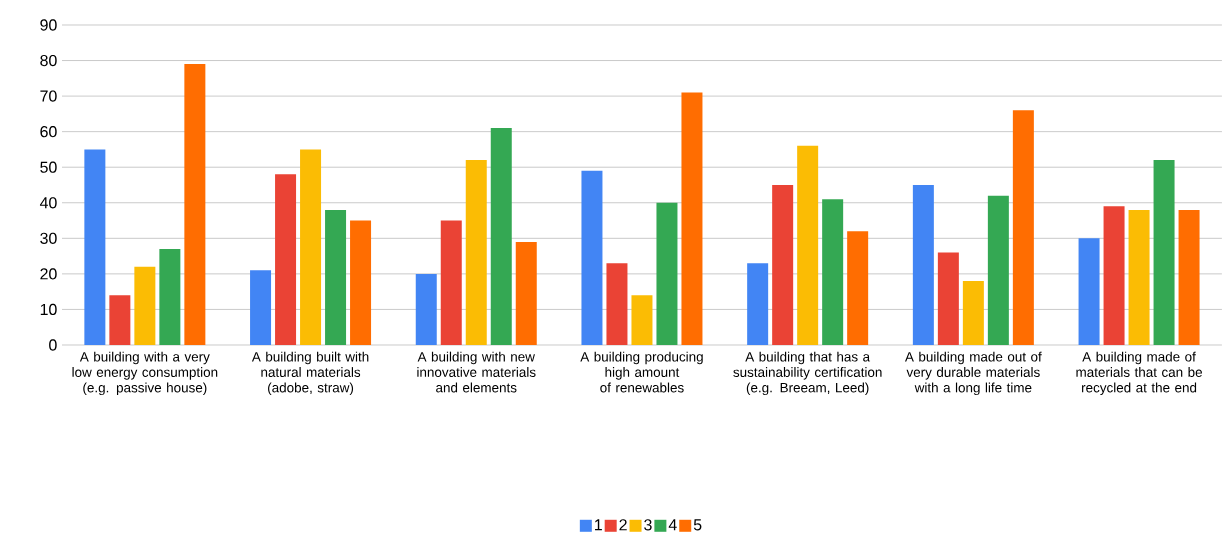  Describe the element at coordinates (48, 203) in the screenshot. I see `y-tick-label: 40` at that location.